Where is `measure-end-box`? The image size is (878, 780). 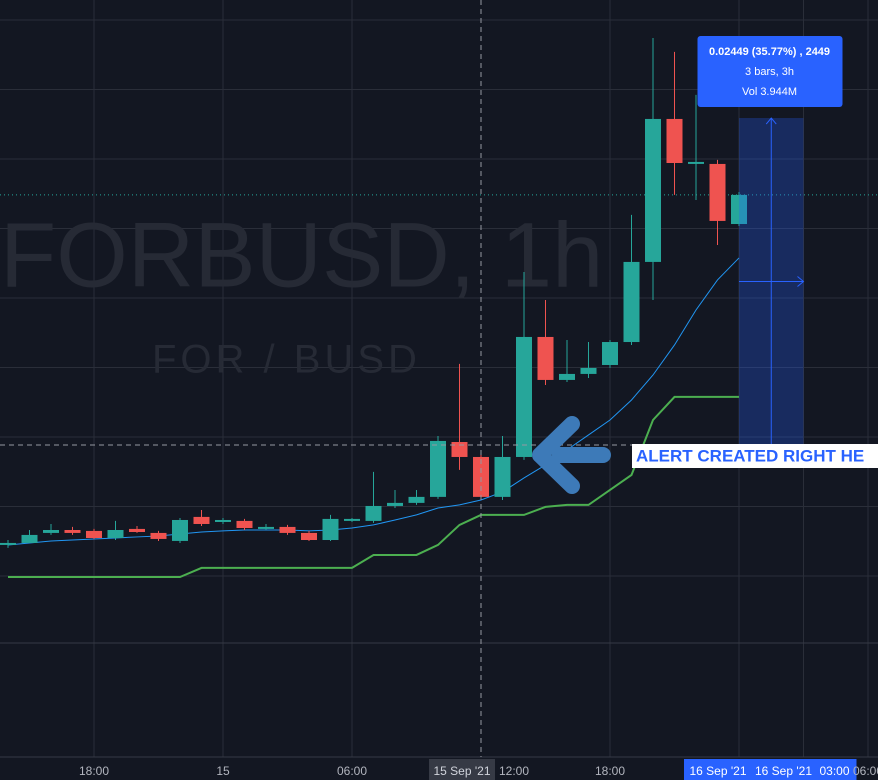
measure-end-box is located at coordinates (804, 769).